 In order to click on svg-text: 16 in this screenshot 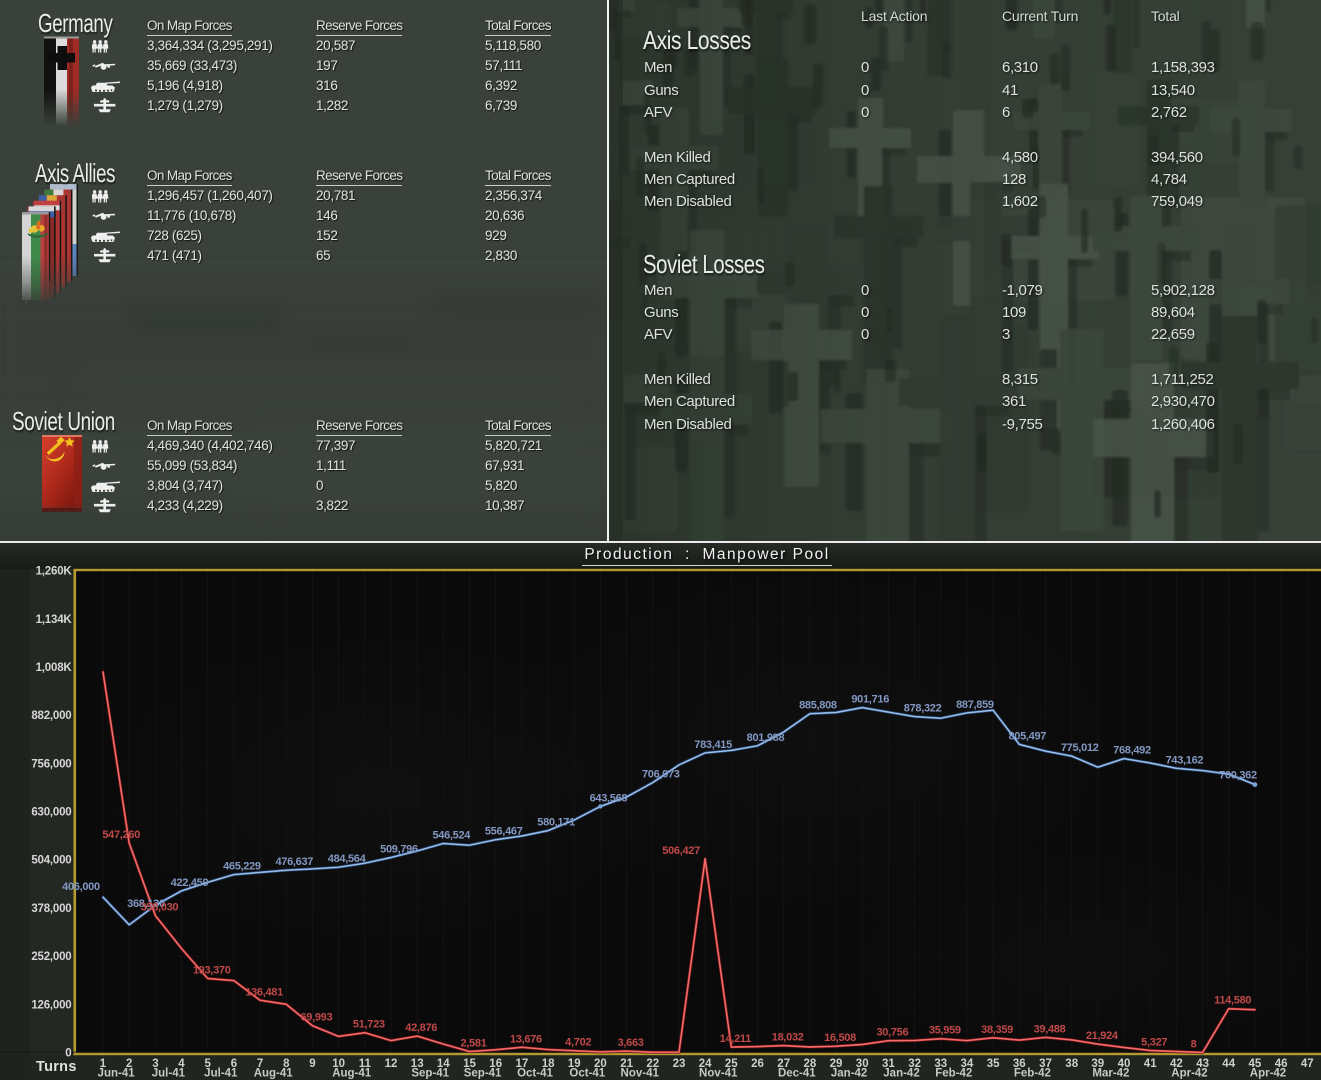, I will do `click(495, 1064)`.